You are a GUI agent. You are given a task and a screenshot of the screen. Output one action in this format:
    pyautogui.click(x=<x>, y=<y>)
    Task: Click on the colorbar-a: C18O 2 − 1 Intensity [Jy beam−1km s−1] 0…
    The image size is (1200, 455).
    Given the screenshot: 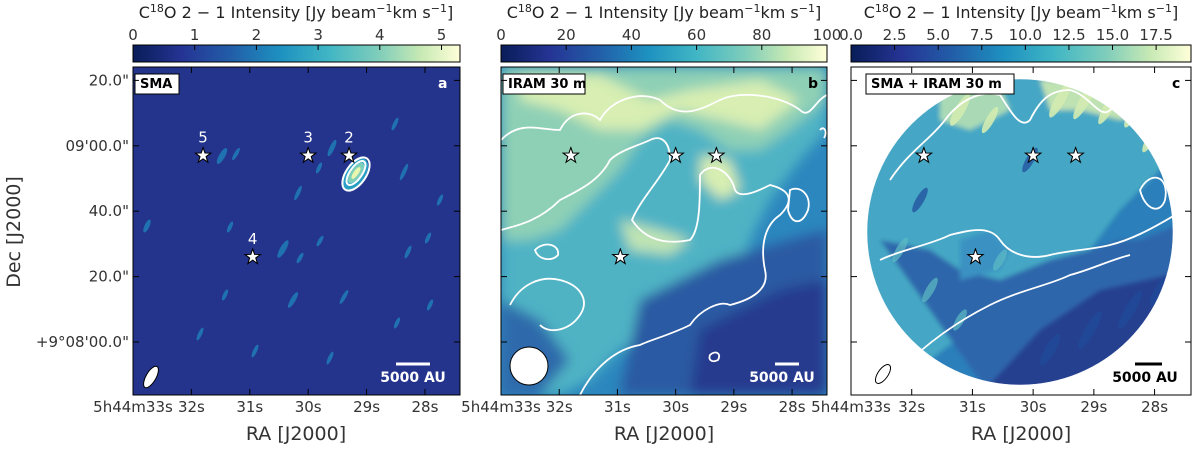 What is the action you would take?
    pyautogui.click(x=294, y=32)
    